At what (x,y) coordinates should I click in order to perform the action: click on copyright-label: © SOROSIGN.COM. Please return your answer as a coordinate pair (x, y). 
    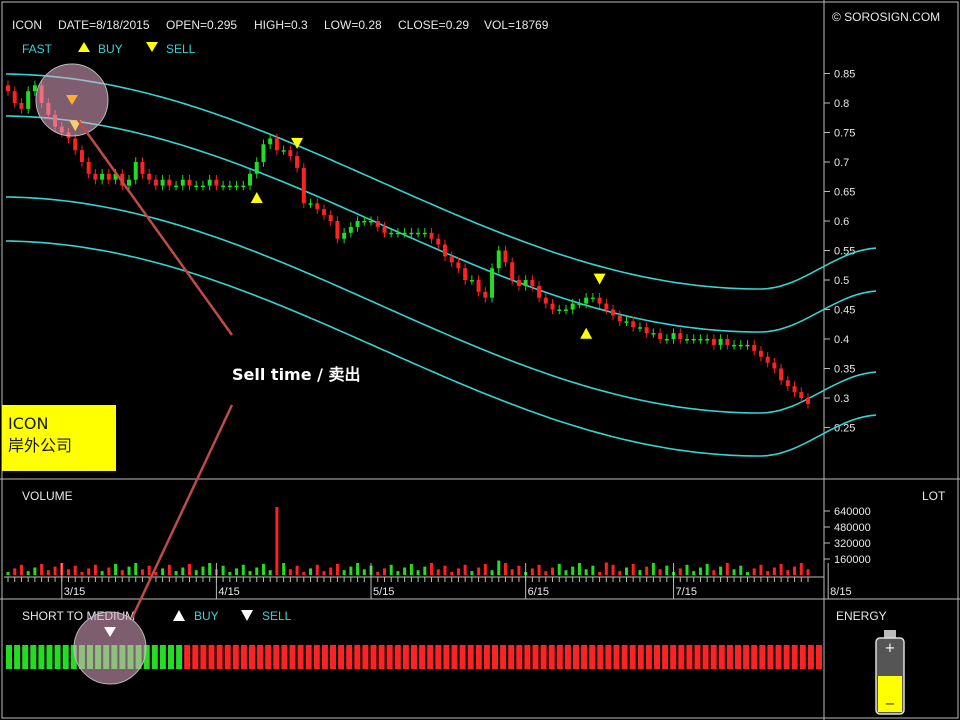
    Looking at the image, I should click on (886, 17).